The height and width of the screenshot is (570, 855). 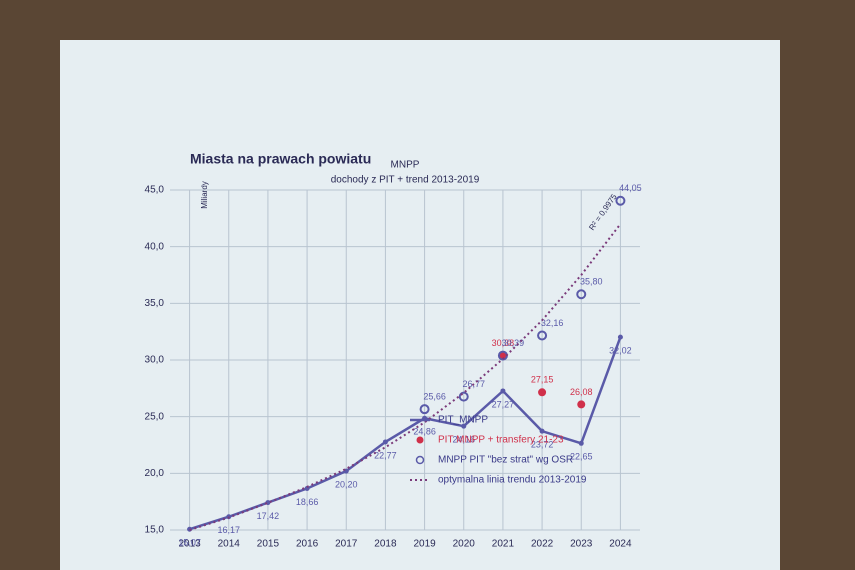 What do you see at coordinates (155, 530) in the screenshot?
I see `y-tick-label: 15,0` at bounding box center [155, 530].